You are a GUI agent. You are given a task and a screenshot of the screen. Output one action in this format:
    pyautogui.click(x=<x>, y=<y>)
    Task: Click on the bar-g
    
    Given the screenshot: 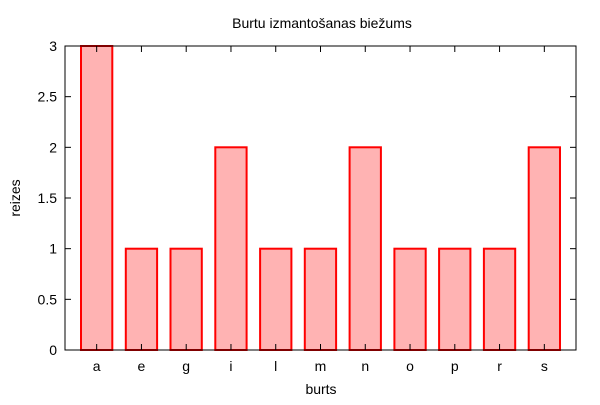 What is the action you would take?
    pyautogui.click(x=186, y=299)
    